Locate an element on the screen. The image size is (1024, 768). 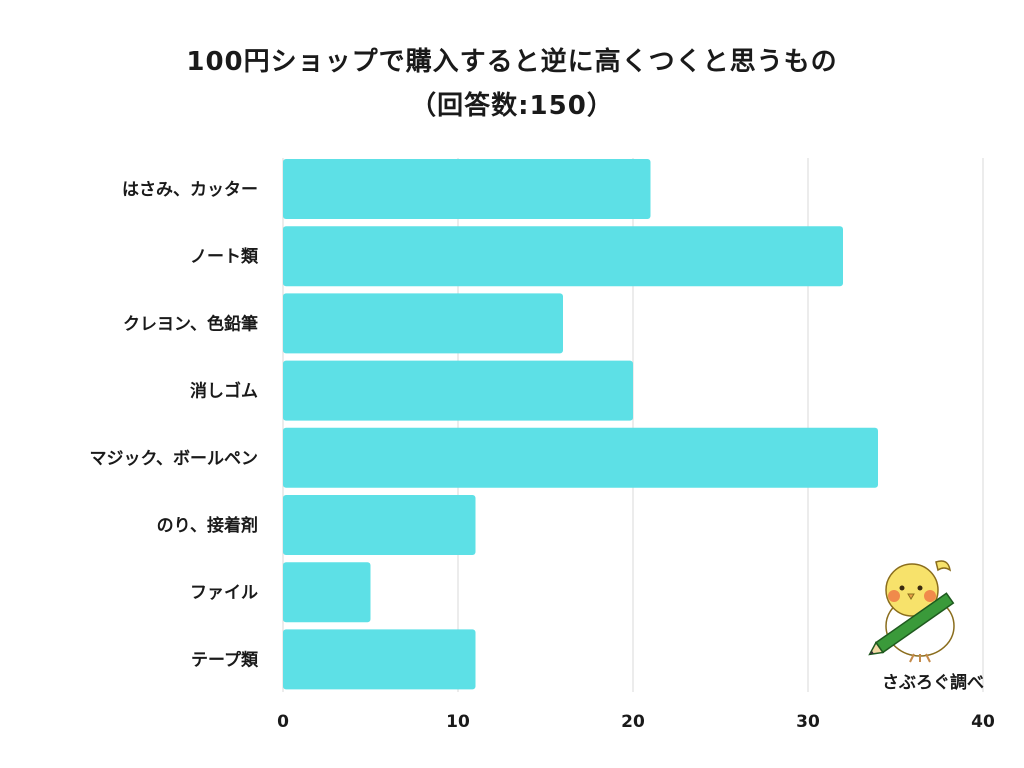
credit-label: さぶろぐ調べ is located at coordinates (933, 683).